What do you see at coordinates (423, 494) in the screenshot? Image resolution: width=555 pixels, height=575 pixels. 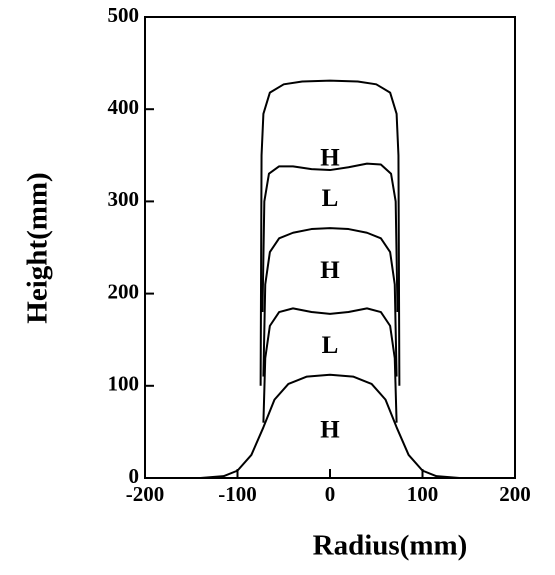 I see `x-tick-label: 100` at bounding box center [423, 494].